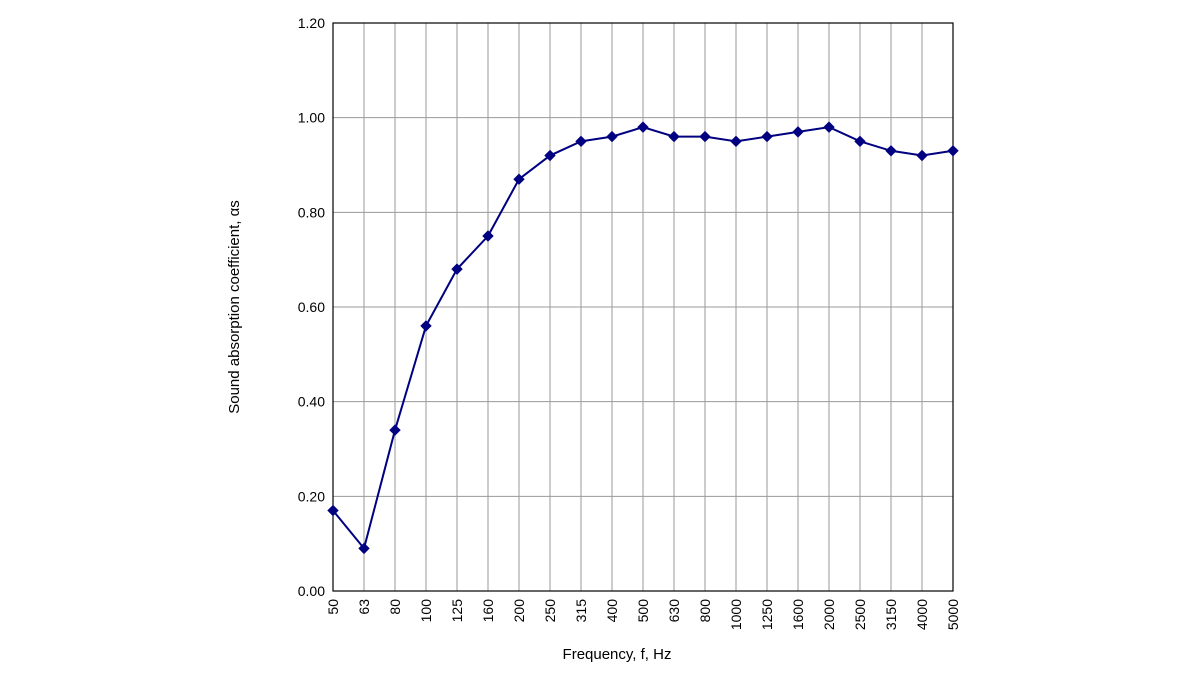 The image size is (1200, 675). What do you see at coordinates (829, 614) in the screenshot?
I see `x-tick-label: 2000` at bounding box center [829, 614].